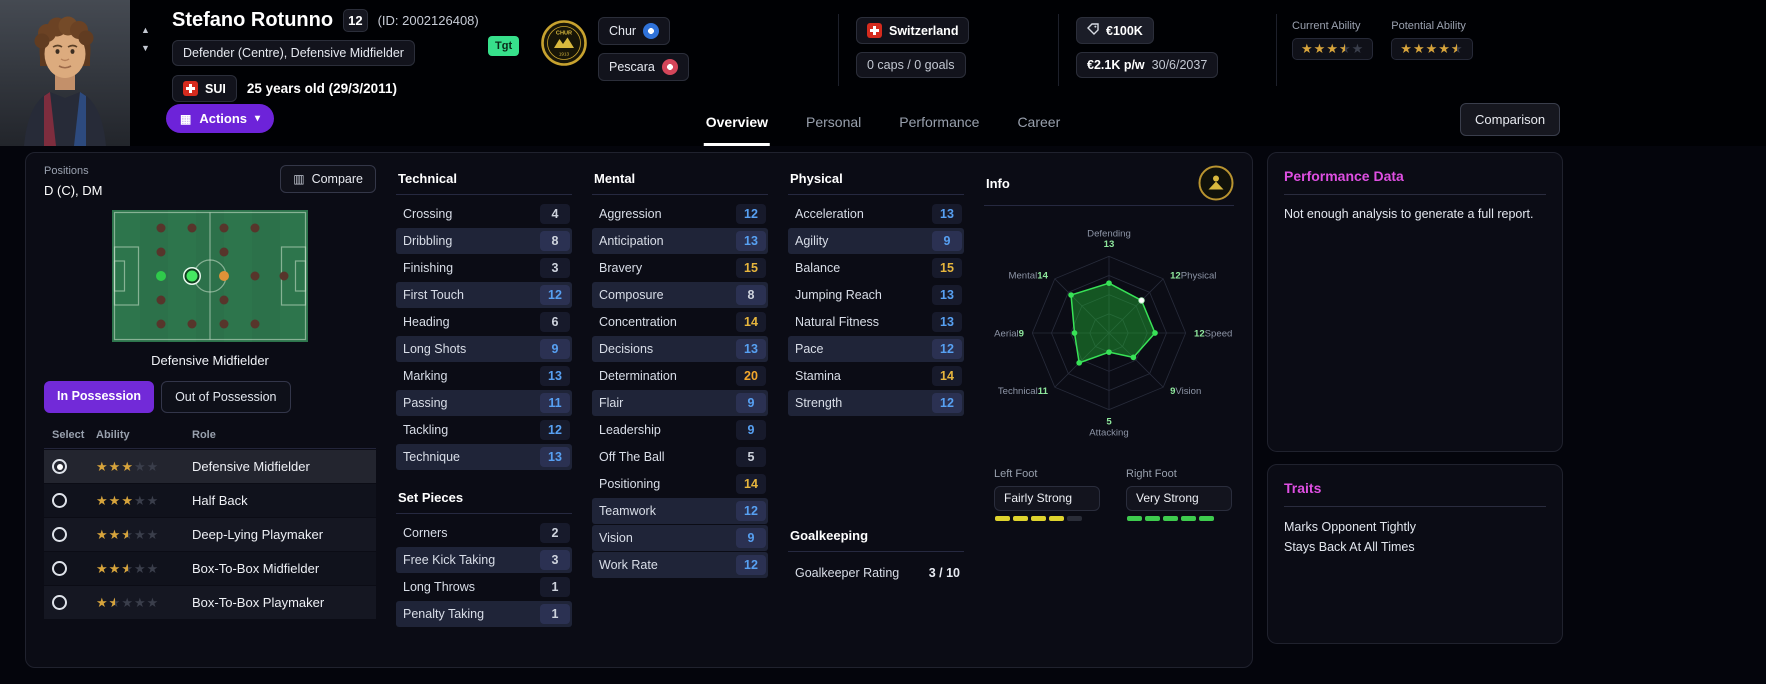 This screenshot has height=684, width=1766. I want to click on potential-ability-label: Potential Ability, so click(1428, 26).